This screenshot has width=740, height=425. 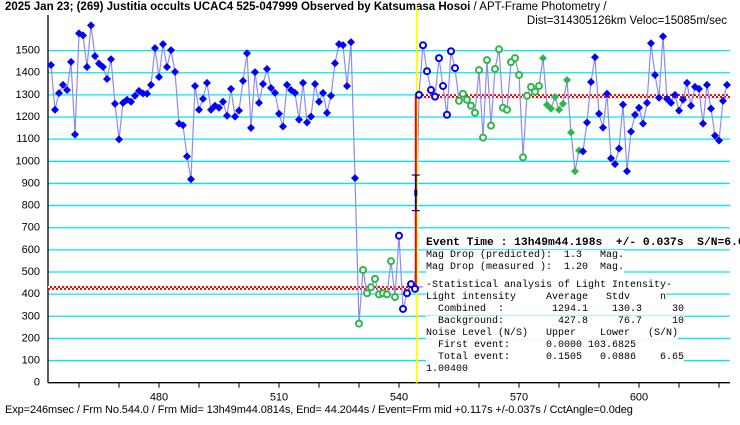 What do you see at coordinates (232, 287) in the screenshot?
I see `background-level-line` at bounding box center [232, 287].